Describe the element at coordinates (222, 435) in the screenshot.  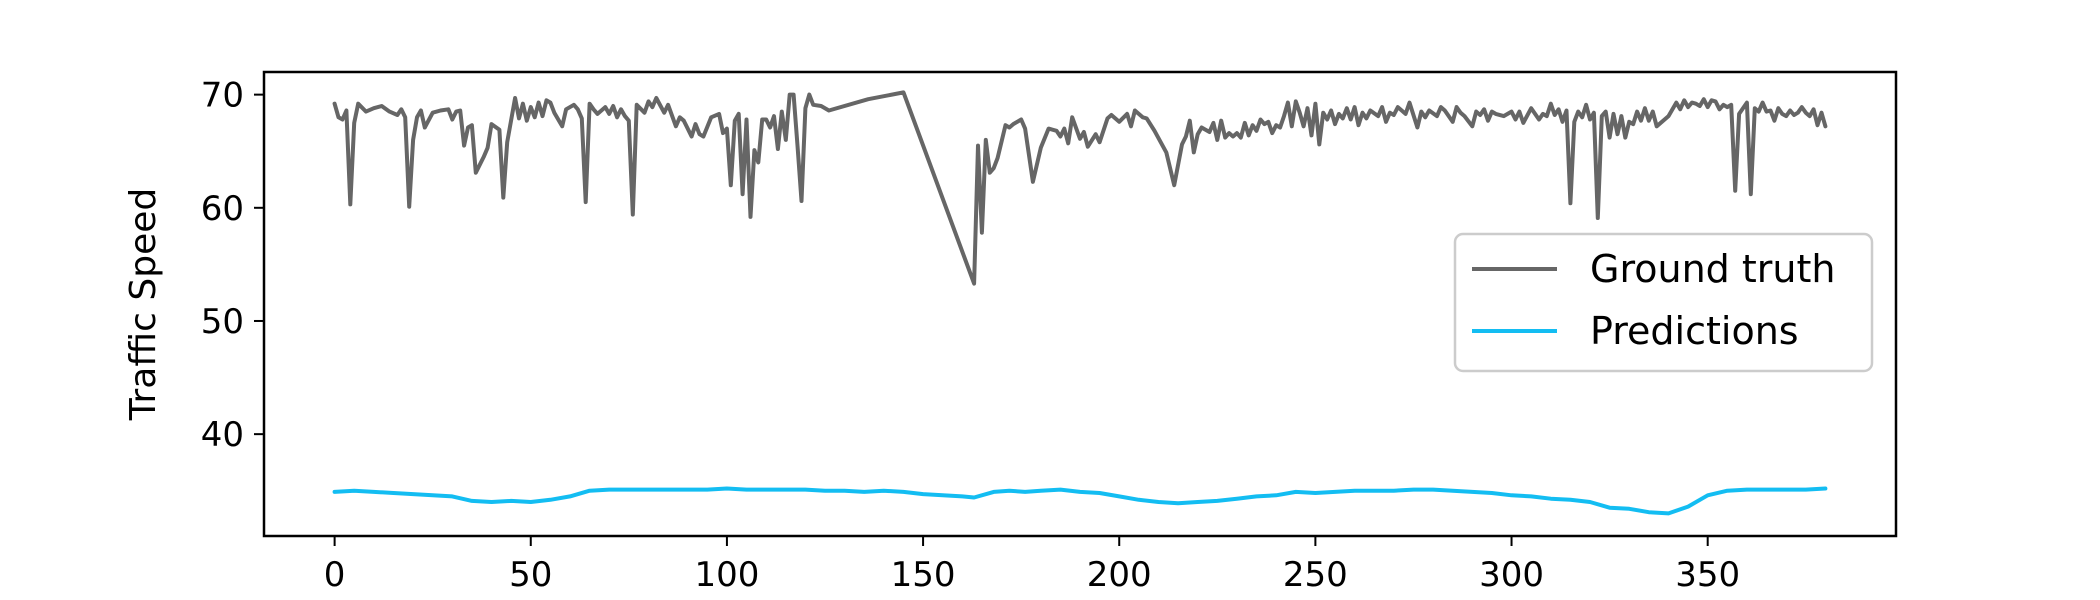
I see `y-tick-label: 40` at that location.